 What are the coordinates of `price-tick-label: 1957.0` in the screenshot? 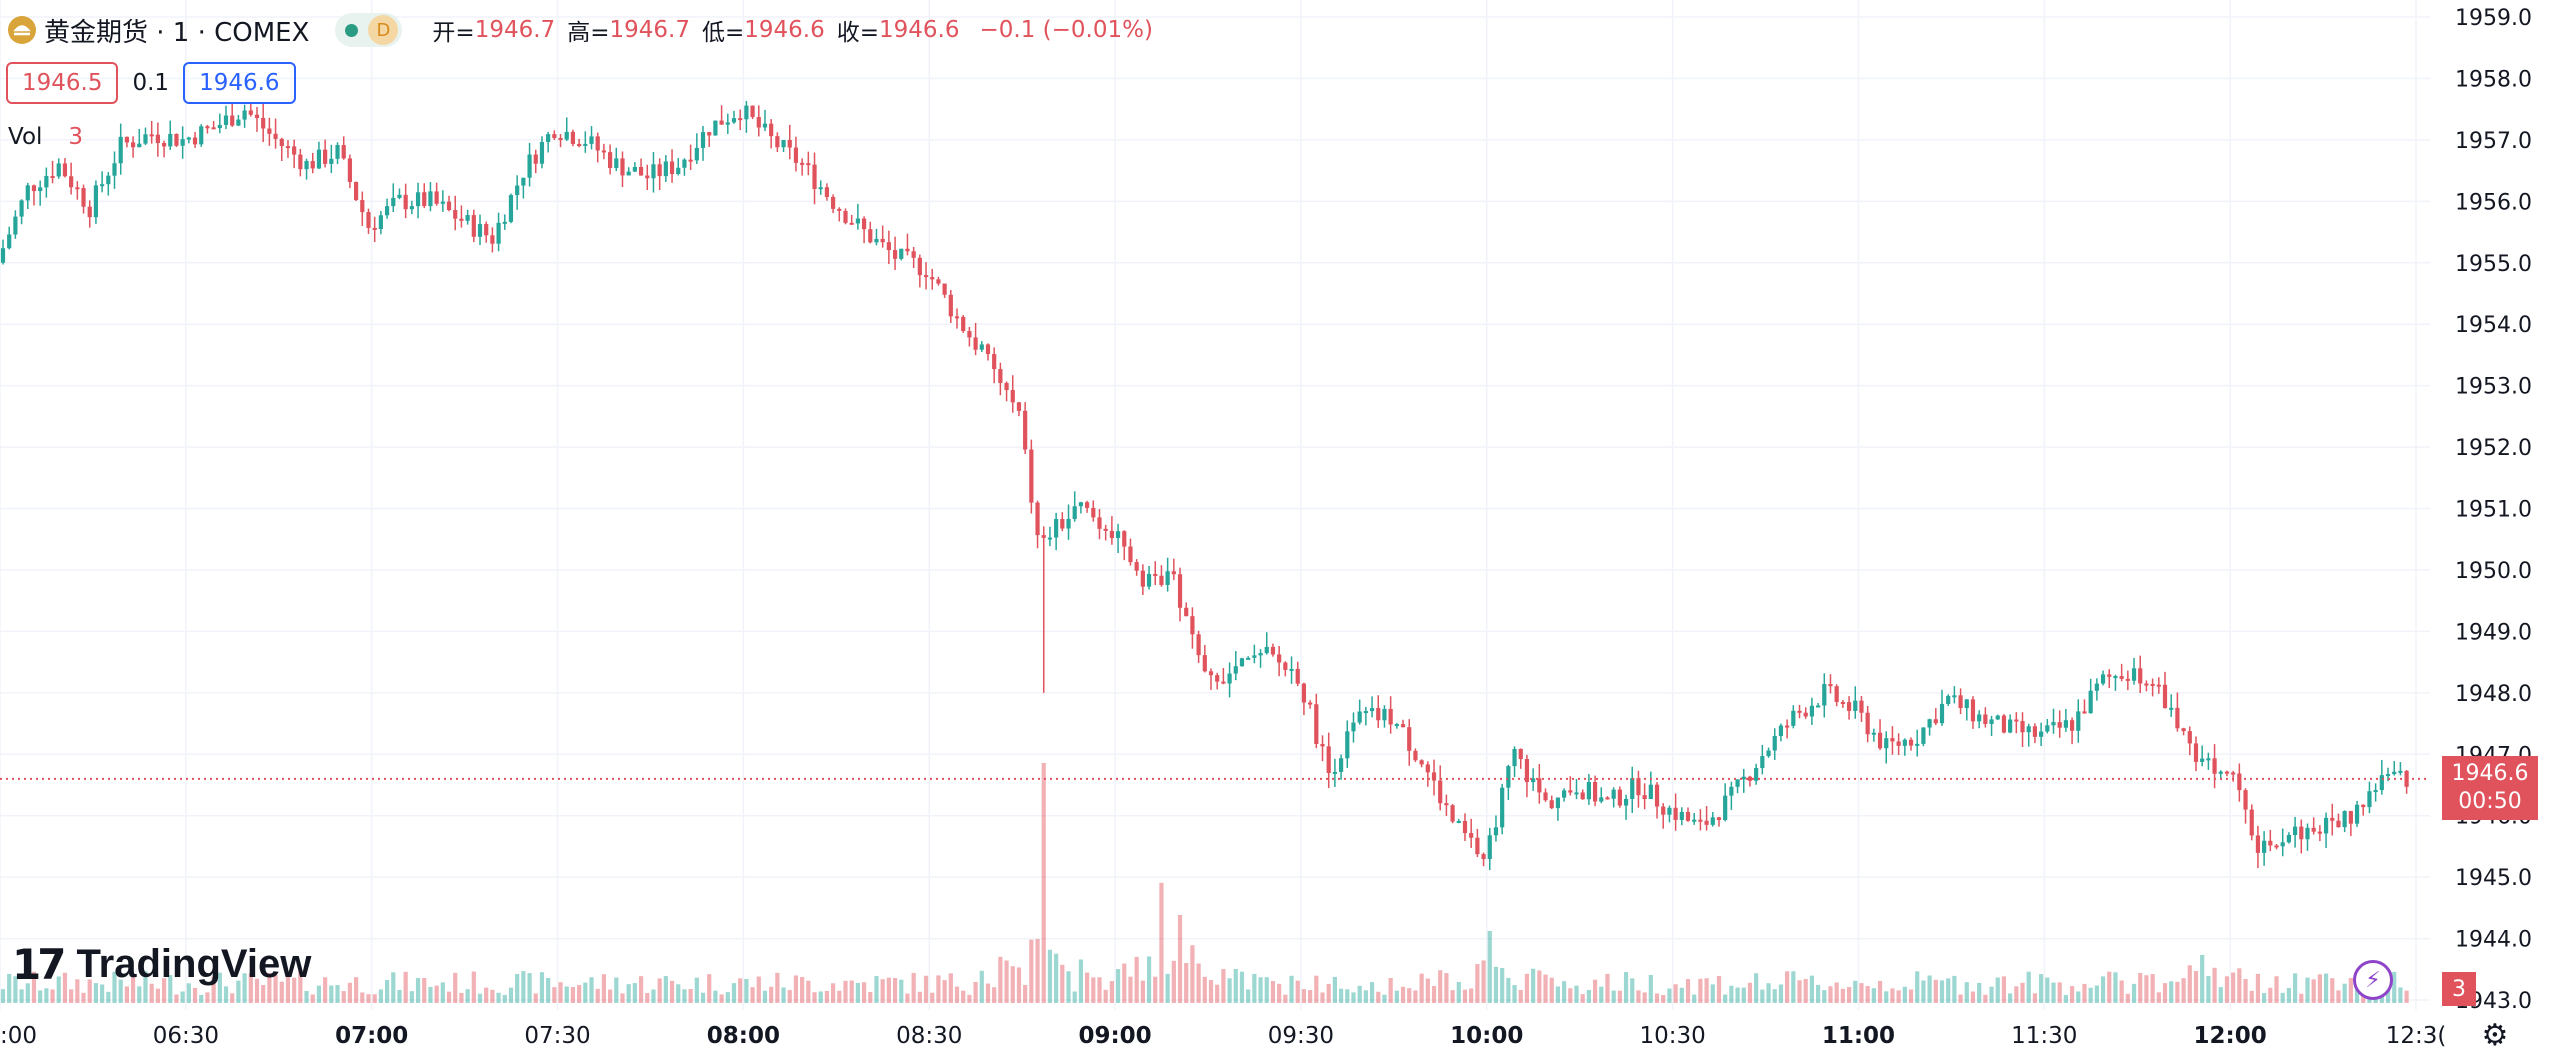 It's located at (2493, 141).